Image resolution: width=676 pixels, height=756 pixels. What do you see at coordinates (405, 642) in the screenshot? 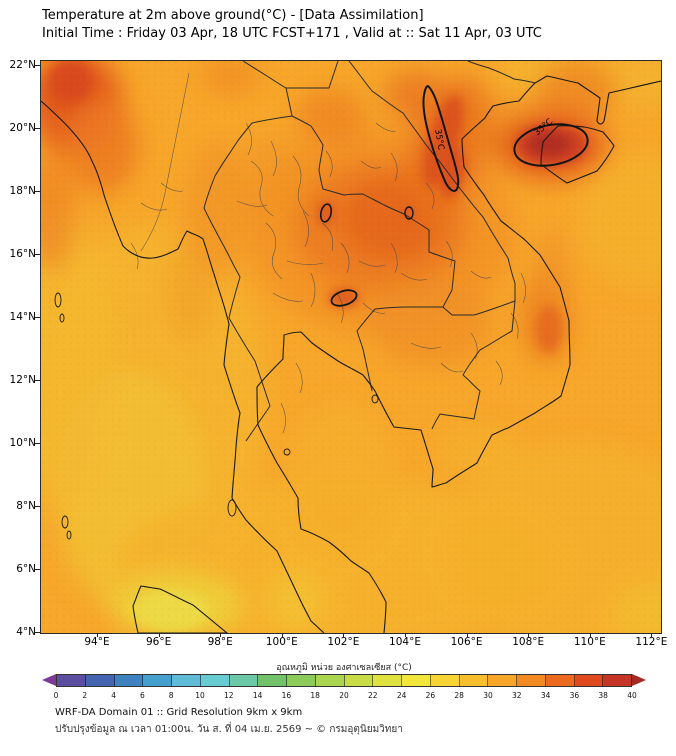
I see `x-tick-label: 104°E` at bounding box center [405, 642].